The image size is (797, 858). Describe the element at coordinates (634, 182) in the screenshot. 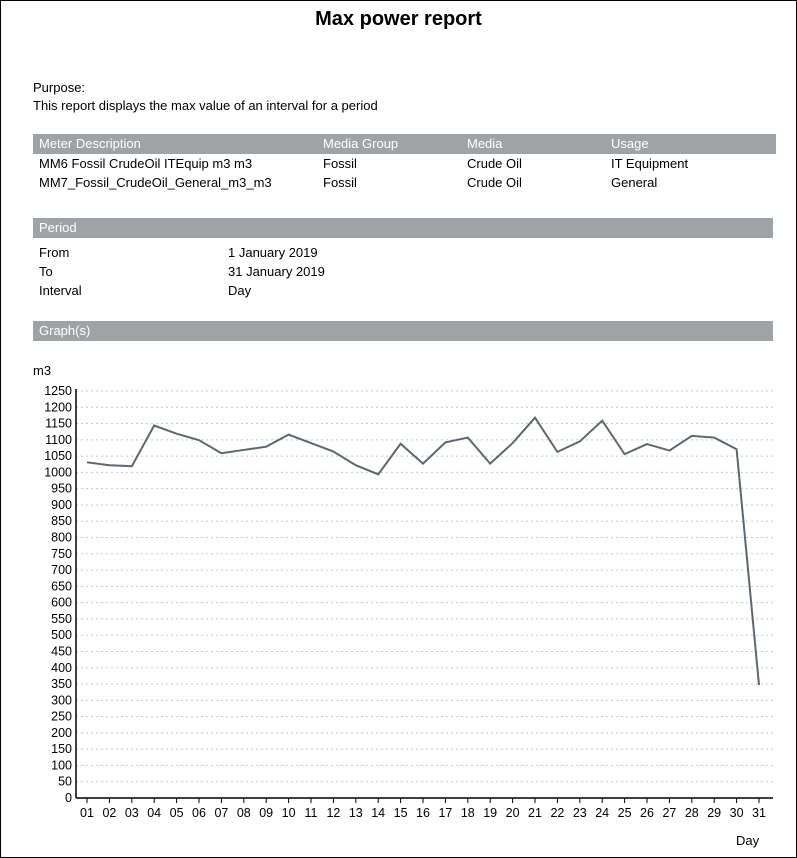

I see `meter-cell: General` at that location.